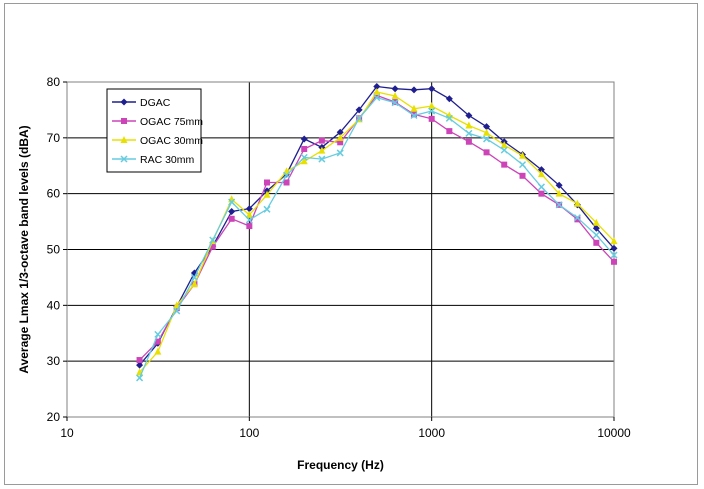 This screenshot has height=489, width=704. What do you see at coordinates (54, 361) in the screenshot?
I see `y-tick-label: 30` at bounding box center [54, 361].